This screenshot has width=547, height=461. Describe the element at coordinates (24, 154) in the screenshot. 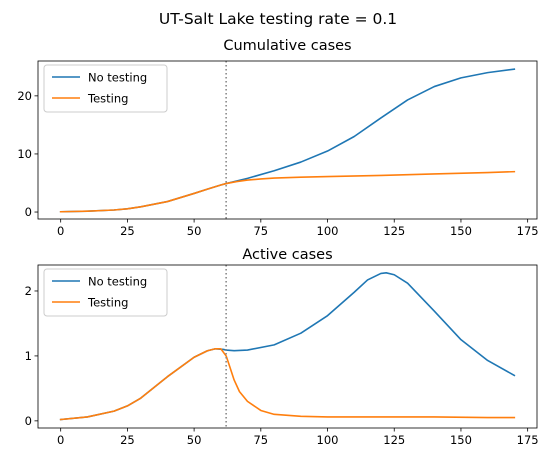

I see `y-tick-label: 10` at that location.